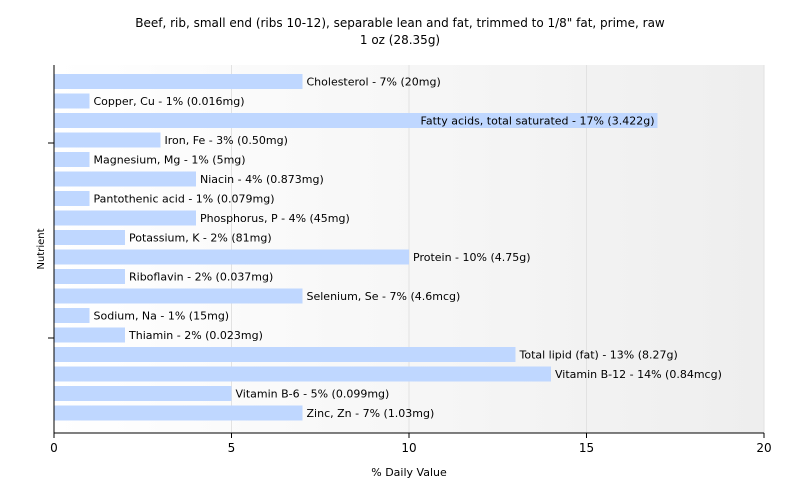 Image resolution: width=800 pixels, height=500 pixels. Describe the element at coordinates (170, 160) in the screenshot. I see `bar-label: Magnesium, Mg - 1% (5mg)` at that location.